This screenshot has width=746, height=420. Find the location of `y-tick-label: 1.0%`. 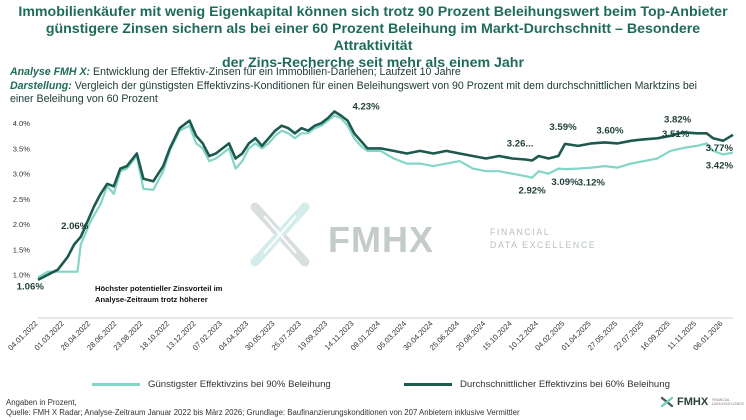

y-tick-label: 1.0% is located at coordinates (22, 275).